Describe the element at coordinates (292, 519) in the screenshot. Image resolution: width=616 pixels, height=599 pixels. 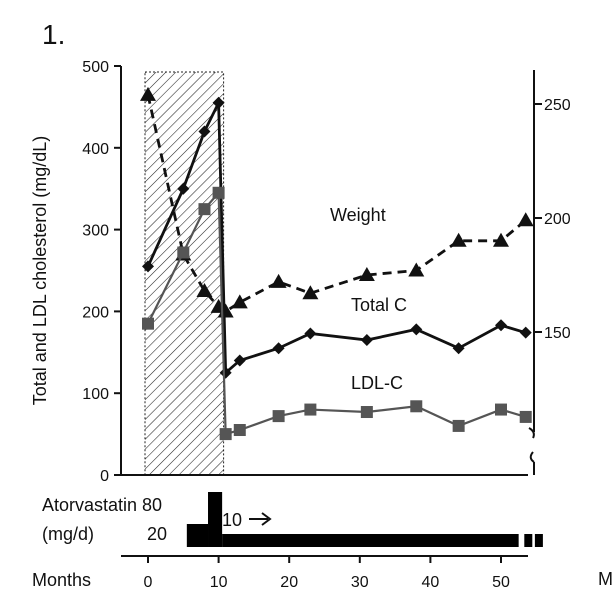
I see `dose-bar: Atorvastatin 80 (mg/d) 20 10` at that location.